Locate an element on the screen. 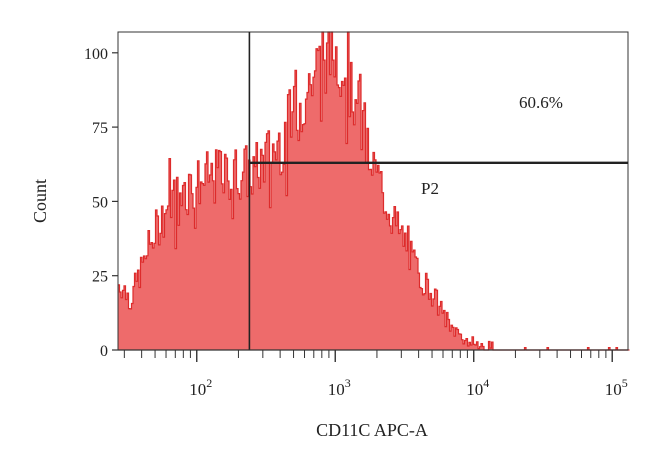 Image resolution: width=660 pixels, height=468 pixels. x-axis: 10² 10³ 10⁴ 10⁵ is located at coordinates (373, 374).